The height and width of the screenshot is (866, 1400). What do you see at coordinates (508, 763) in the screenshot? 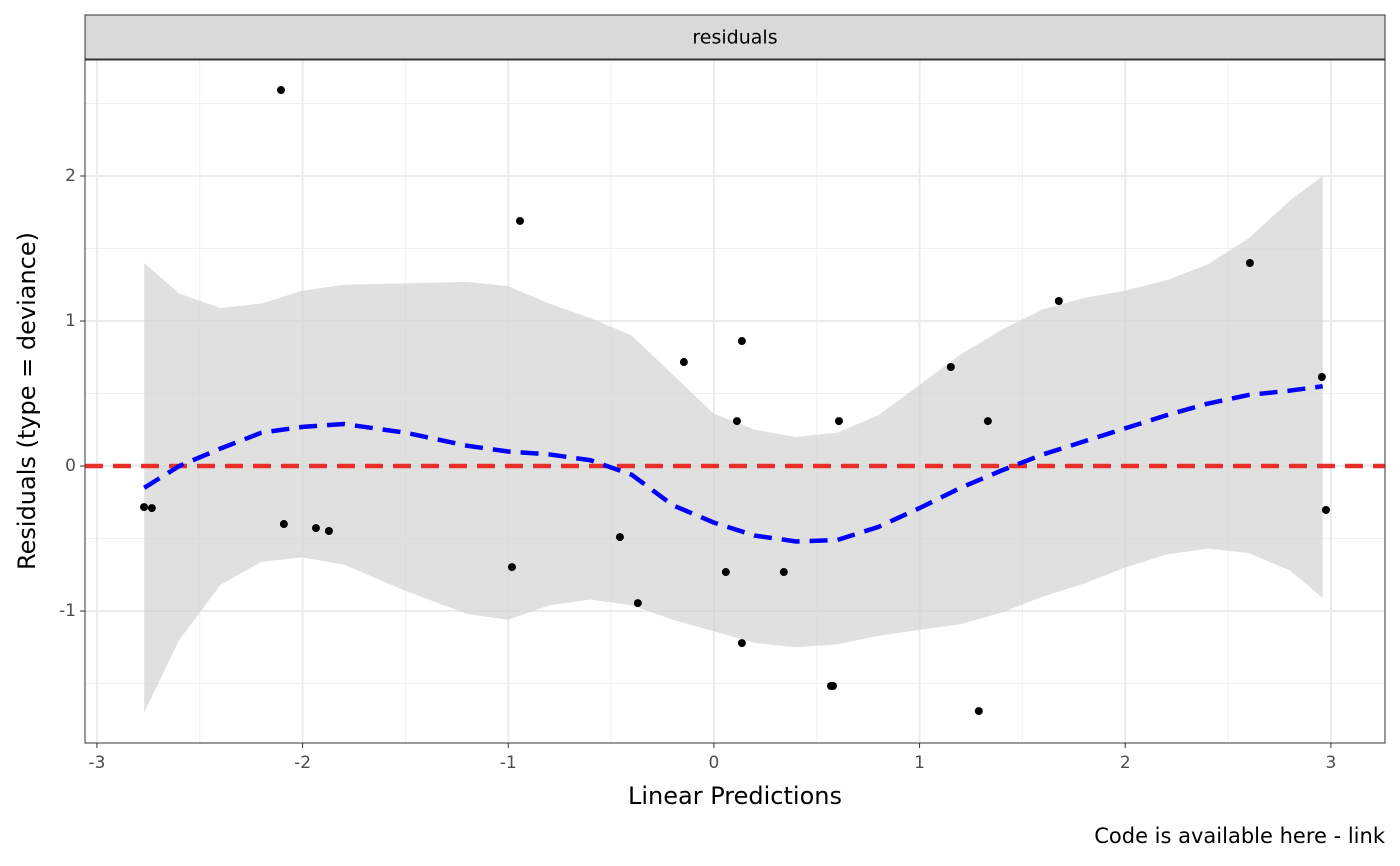
I see `x-tick-label: -1` at bounding box center [508, 763].